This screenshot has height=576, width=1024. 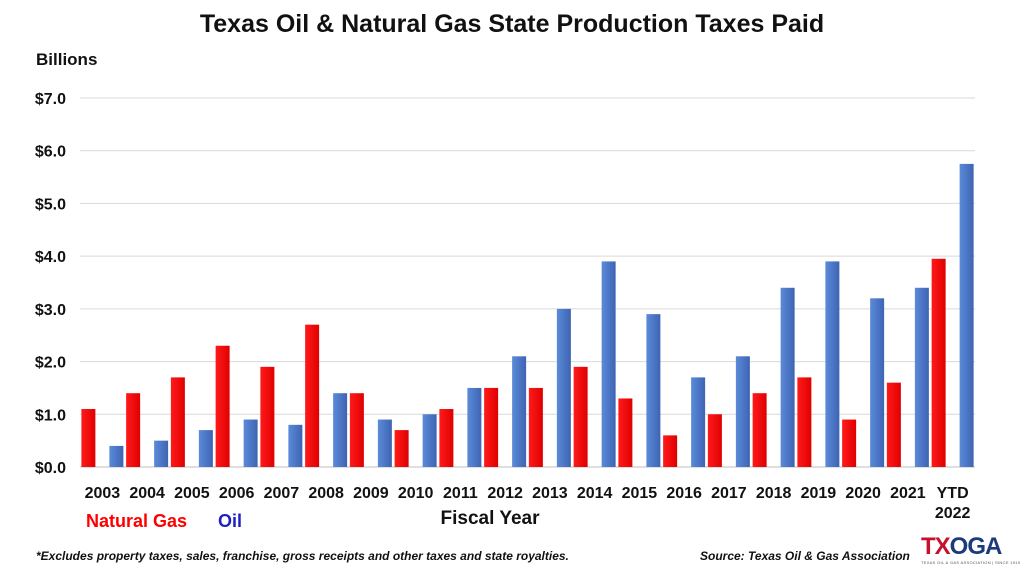 What do you see at coordinates (921, 377) in the screenshot?
I see `bar-oil-2021` at bounding box center [921, 377].